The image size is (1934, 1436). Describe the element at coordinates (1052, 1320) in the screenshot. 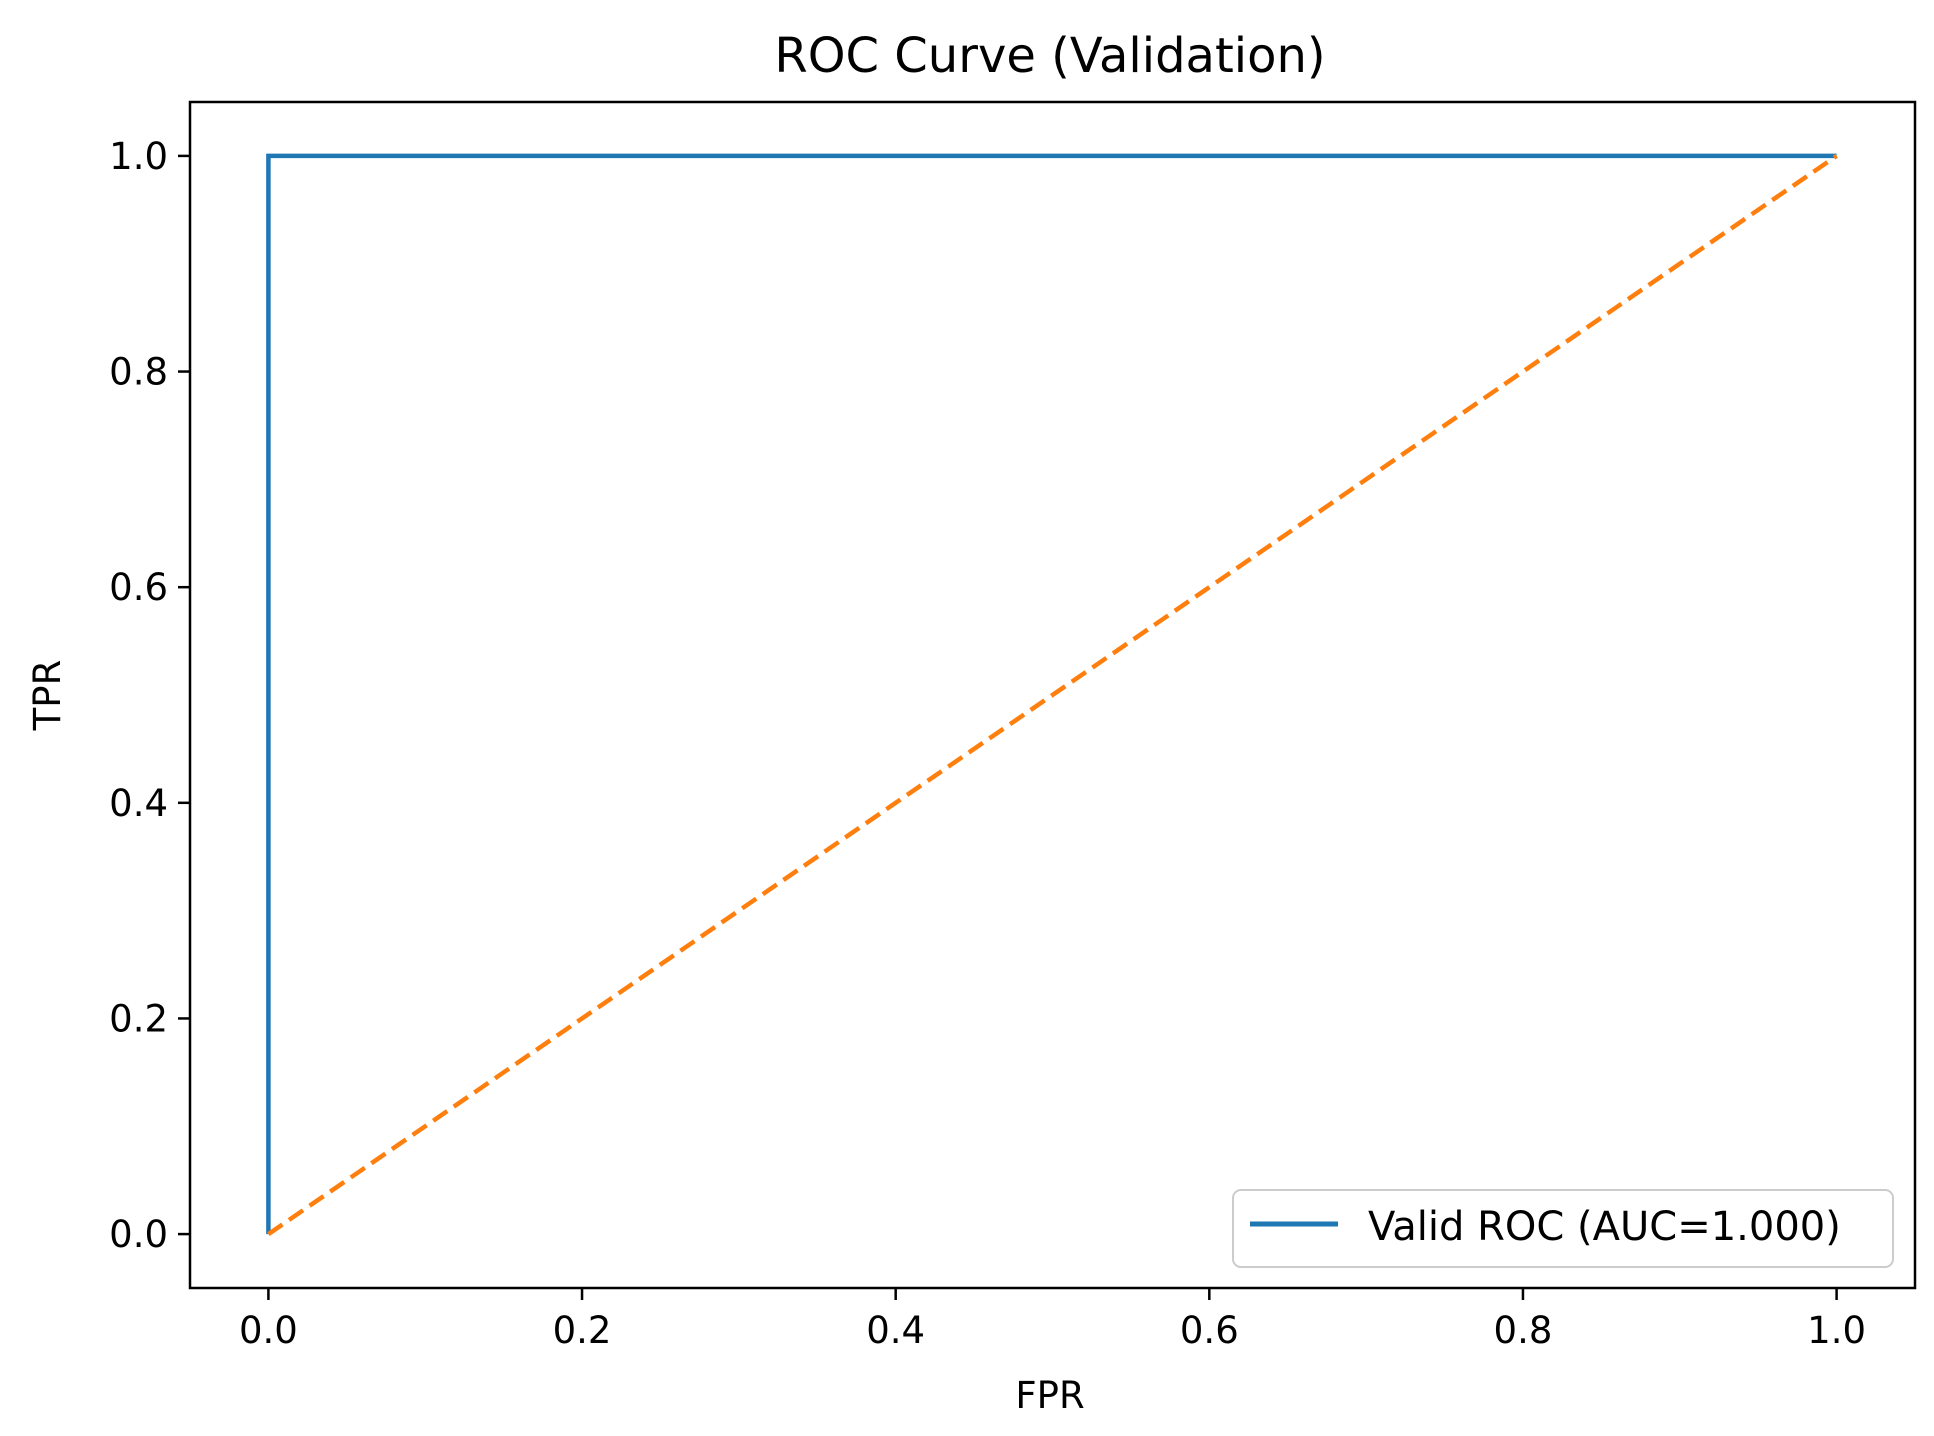

I see `x-axis-ticks: 0.0 0.2 0.4 0.6 0.8 1.0` at that location.